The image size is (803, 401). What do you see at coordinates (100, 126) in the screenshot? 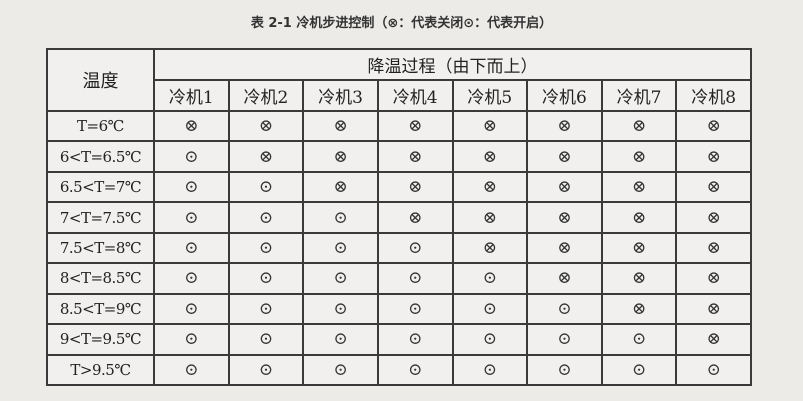
I see `temperature-cell: T=6℃` at bounding box center [100, 126].